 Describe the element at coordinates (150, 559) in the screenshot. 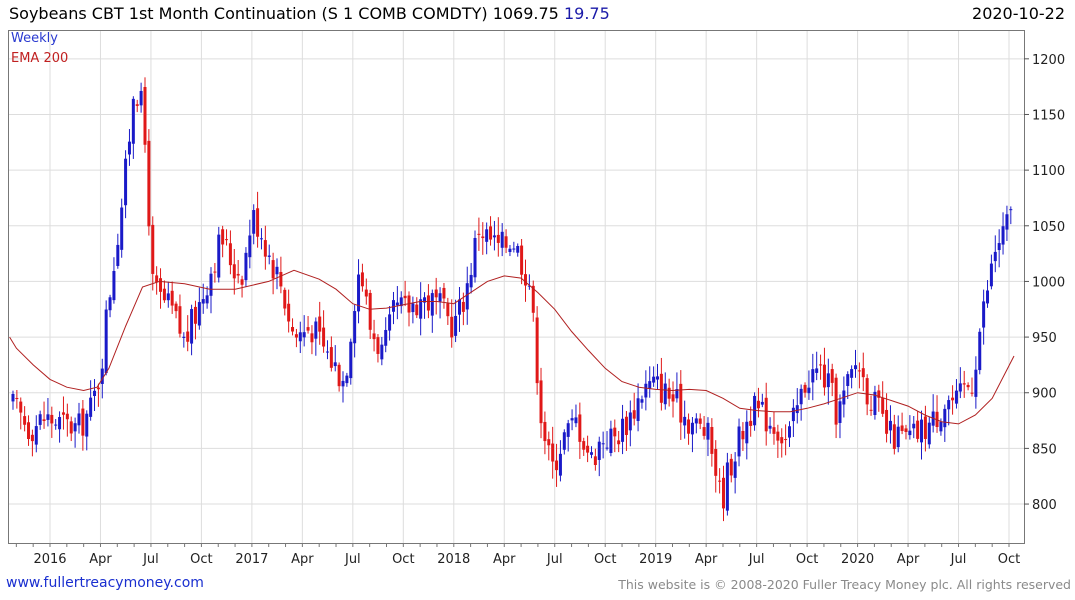

I see `x-tick-label: Jul` at that location.